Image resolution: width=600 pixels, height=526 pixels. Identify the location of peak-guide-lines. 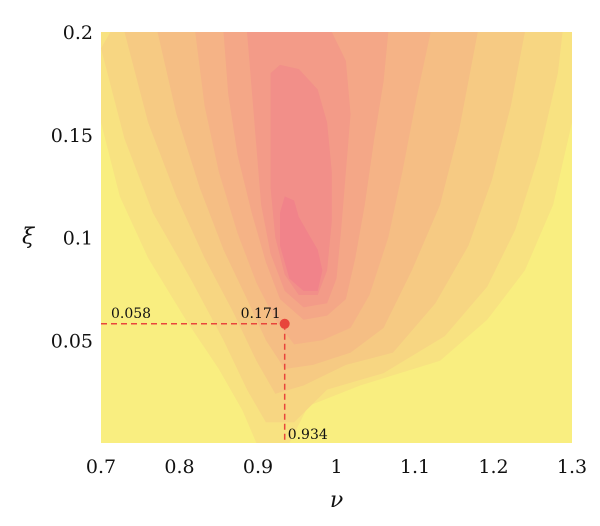
(193, 383).